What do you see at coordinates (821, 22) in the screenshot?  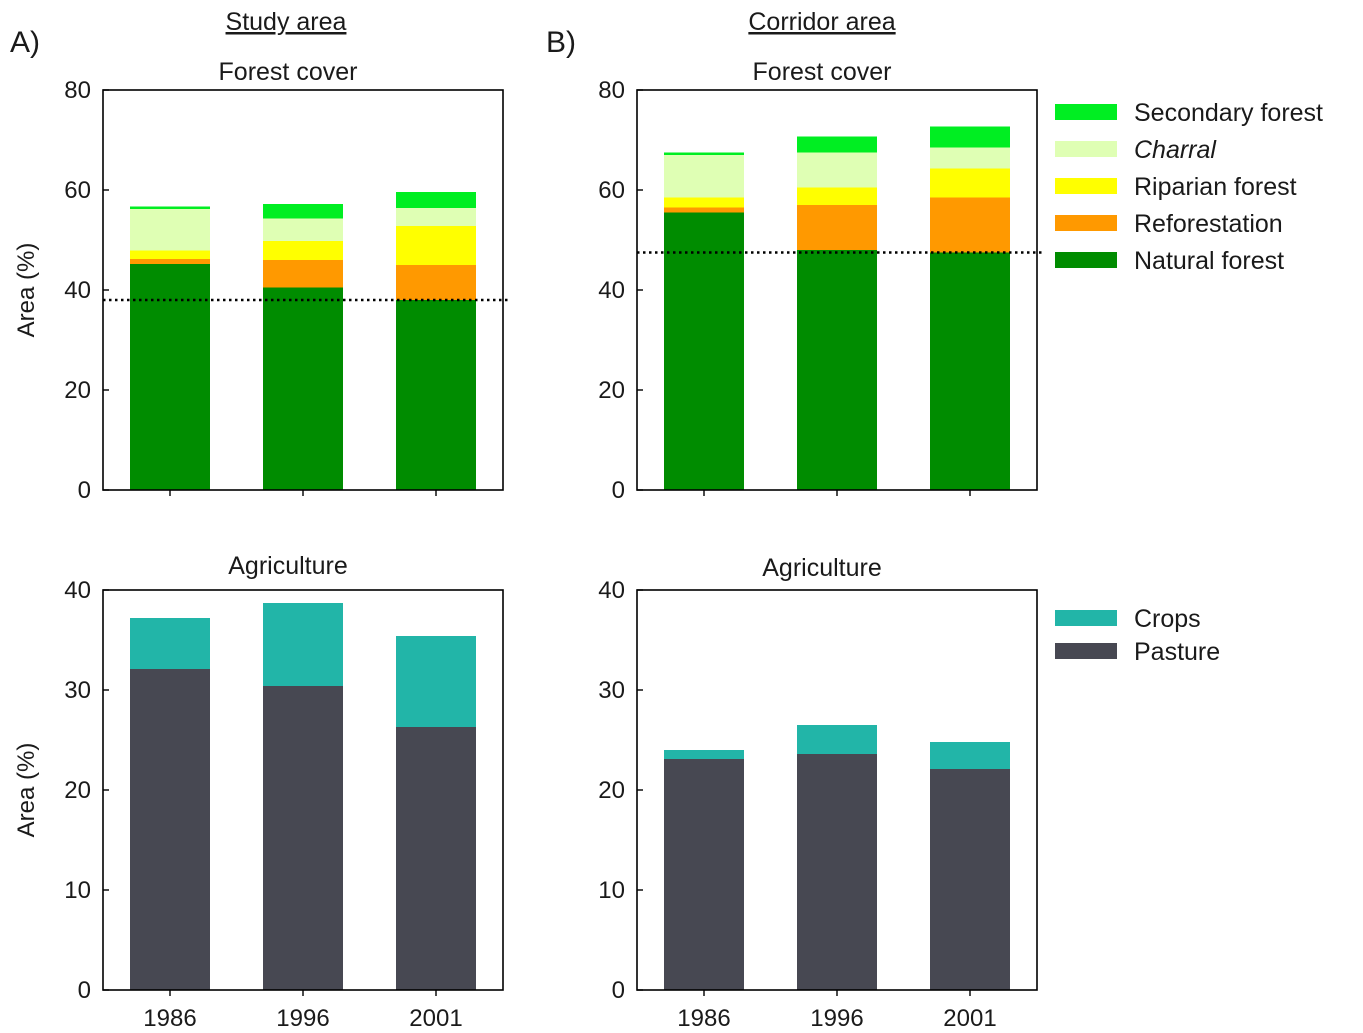 I see `column-title-corridor-area: Corridor area` at bounding box center [821, 22].